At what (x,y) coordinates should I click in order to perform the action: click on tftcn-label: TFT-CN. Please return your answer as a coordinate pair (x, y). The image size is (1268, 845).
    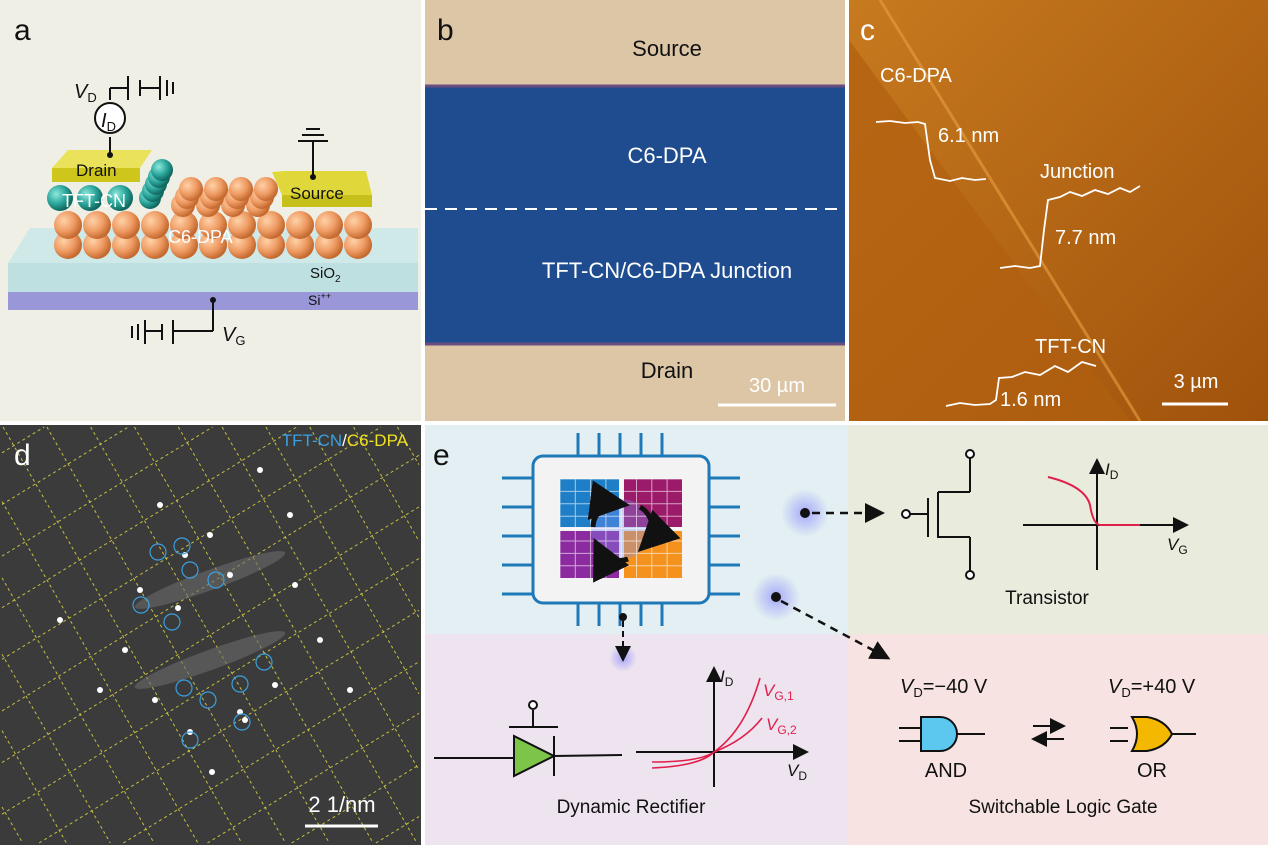
    Looking at the image, I should click on (94, 201).